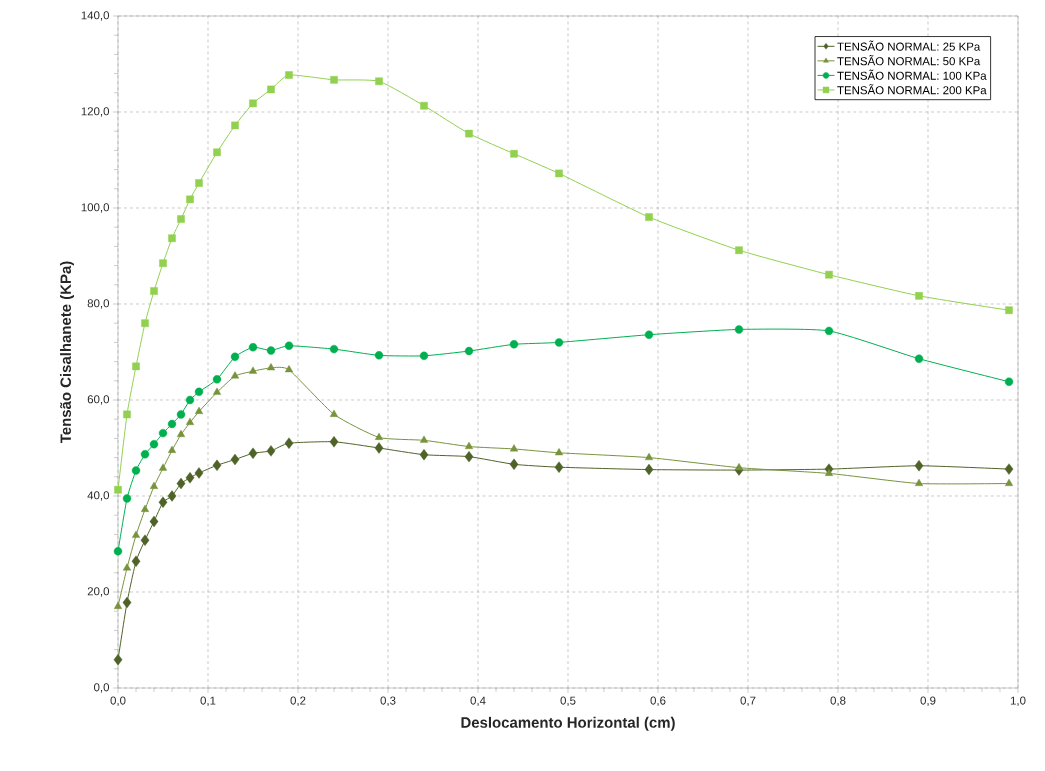  I want to click on x-tick-label: 0,4, so click(478, 701).